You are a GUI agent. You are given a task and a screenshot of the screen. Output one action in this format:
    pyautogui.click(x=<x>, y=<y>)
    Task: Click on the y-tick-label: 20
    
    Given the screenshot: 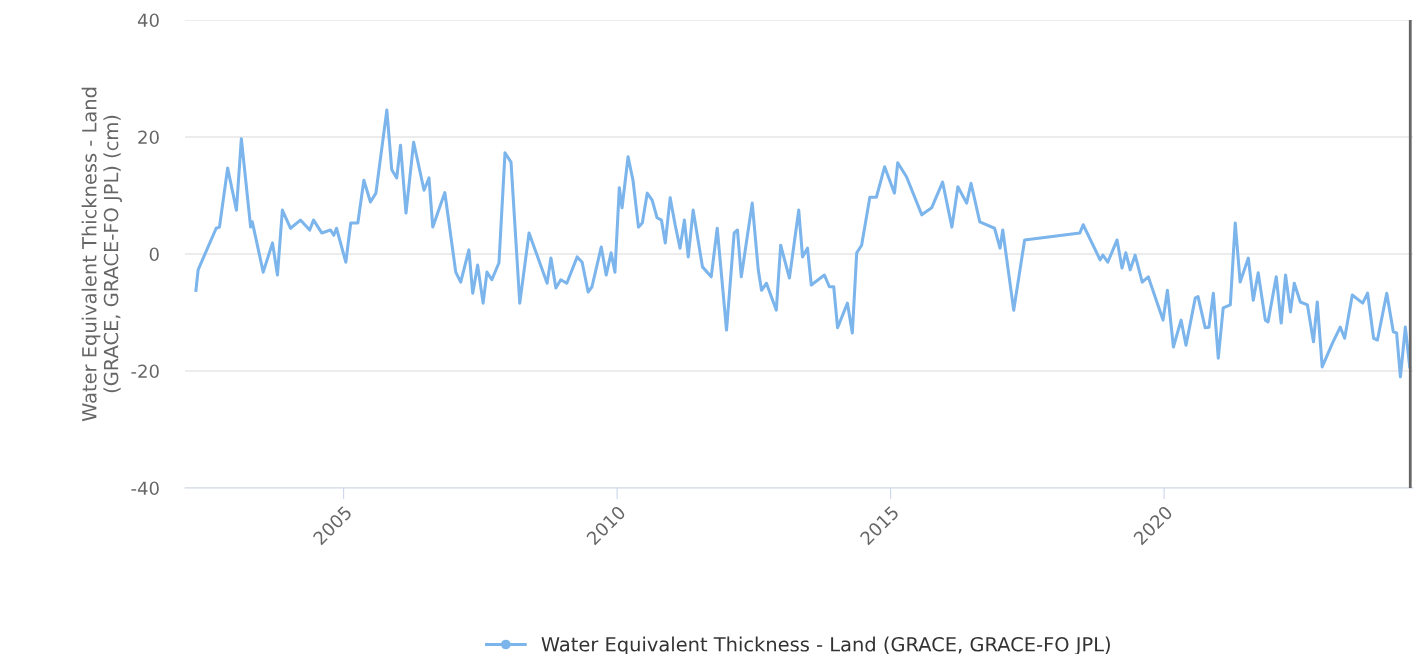 What is the action you would take?
    pyautogui.click(x=148, y=137)
    